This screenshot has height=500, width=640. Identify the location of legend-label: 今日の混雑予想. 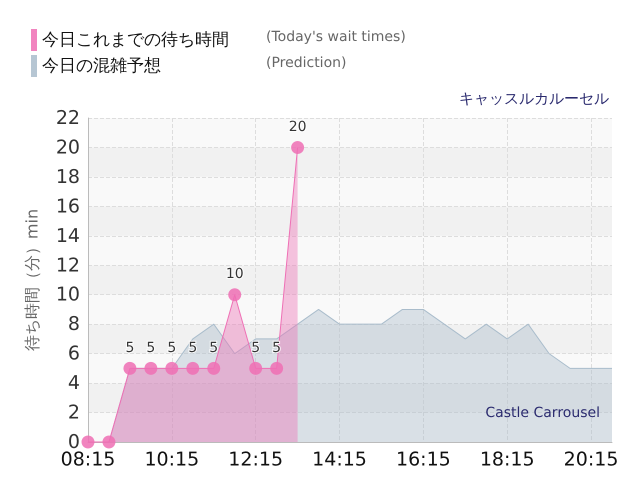
(101, 66).